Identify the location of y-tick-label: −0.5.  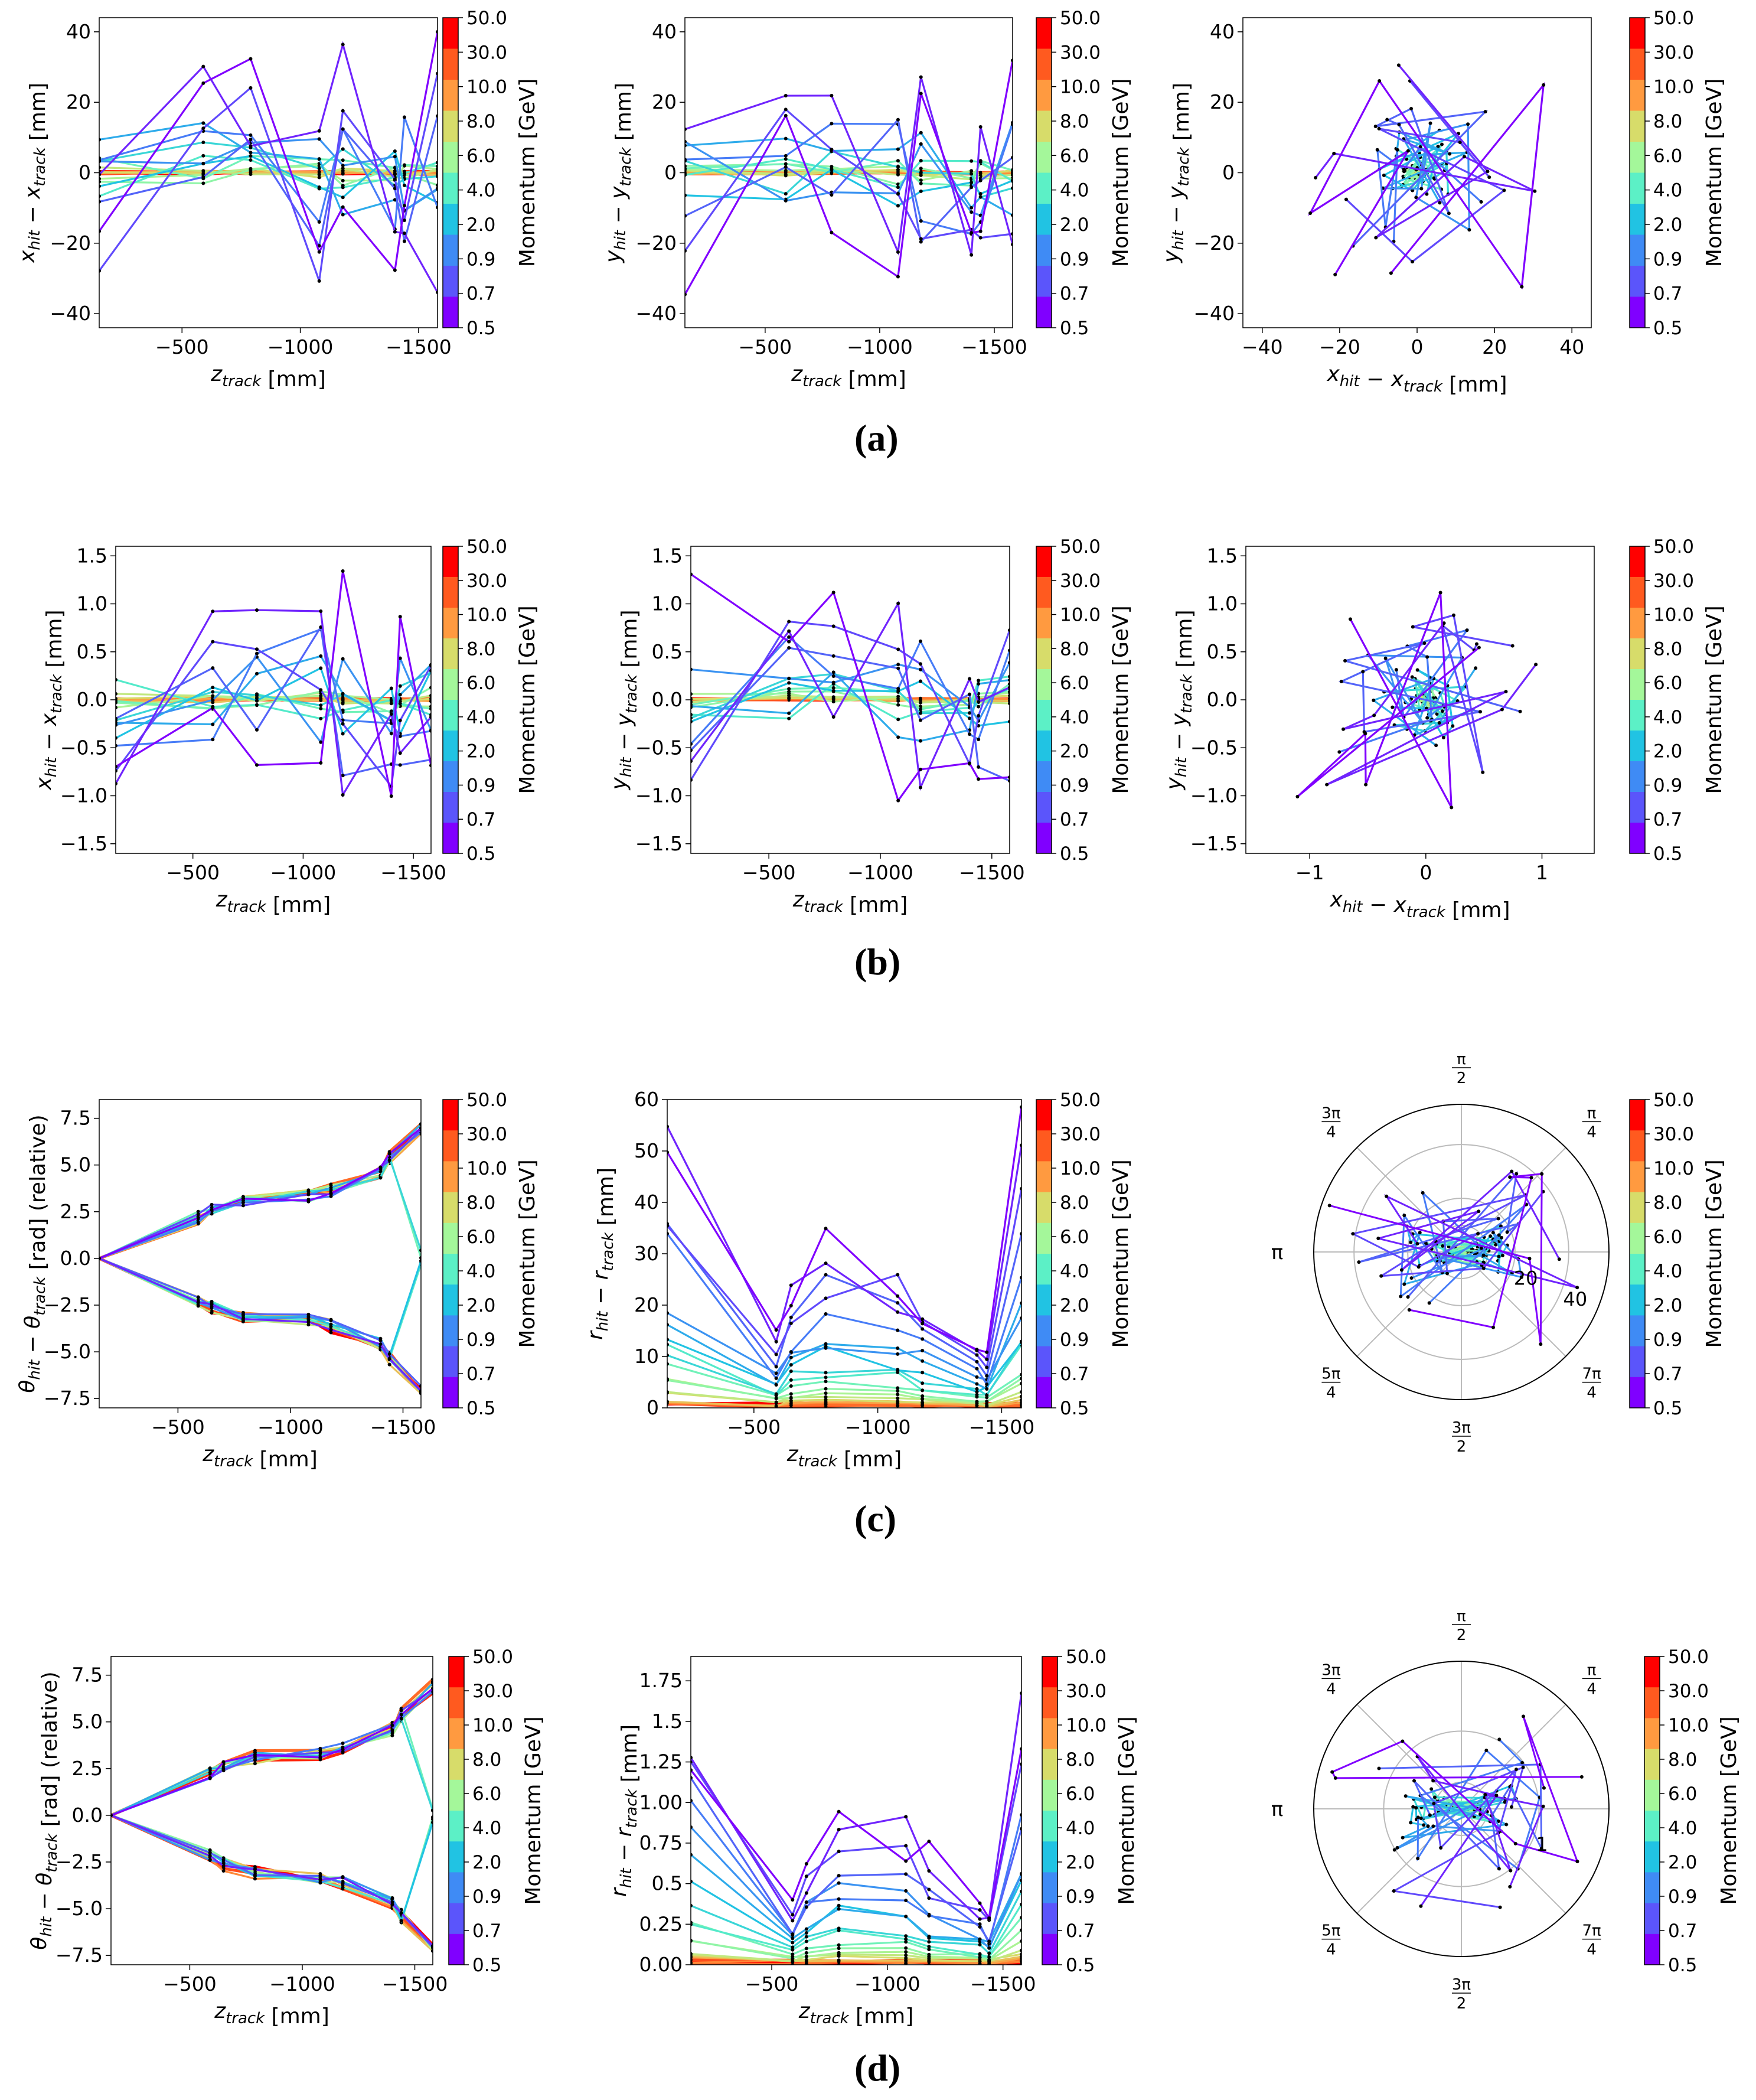
(83, 747).